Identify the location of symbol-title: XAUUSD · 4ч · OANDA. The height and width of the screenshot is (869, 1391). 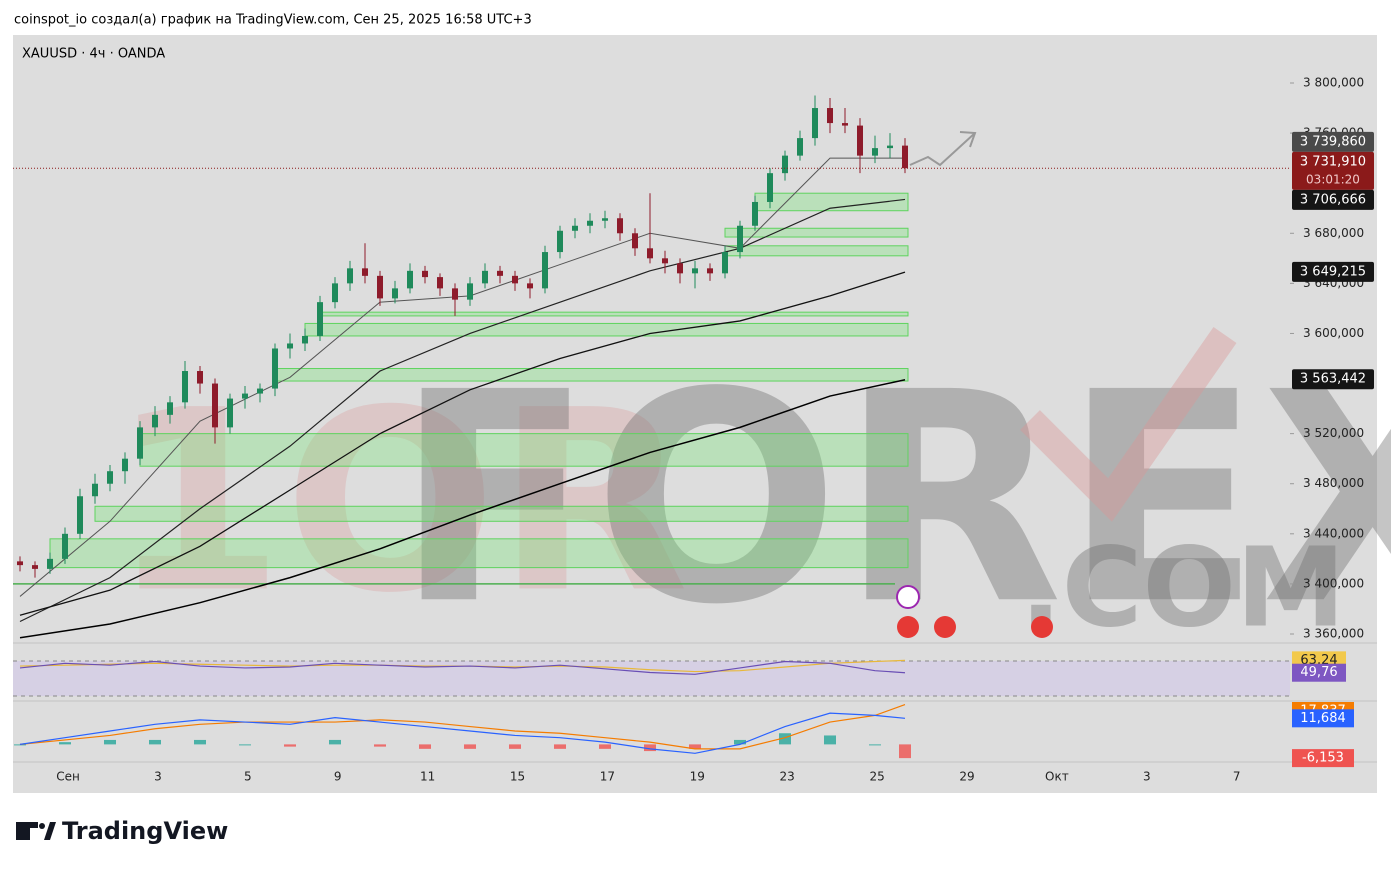
(93, 54).